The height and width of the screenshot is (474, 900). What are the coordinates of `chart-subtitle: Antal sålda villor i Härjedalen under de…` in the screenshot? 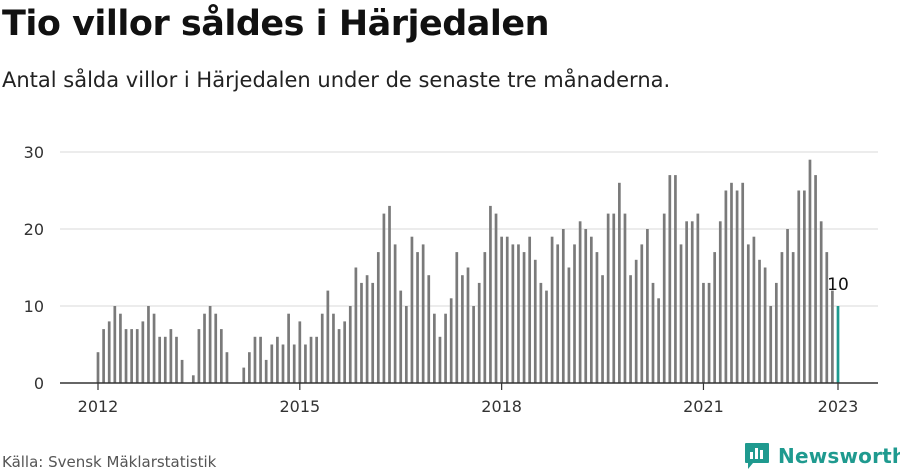 It's located at (336, 80).